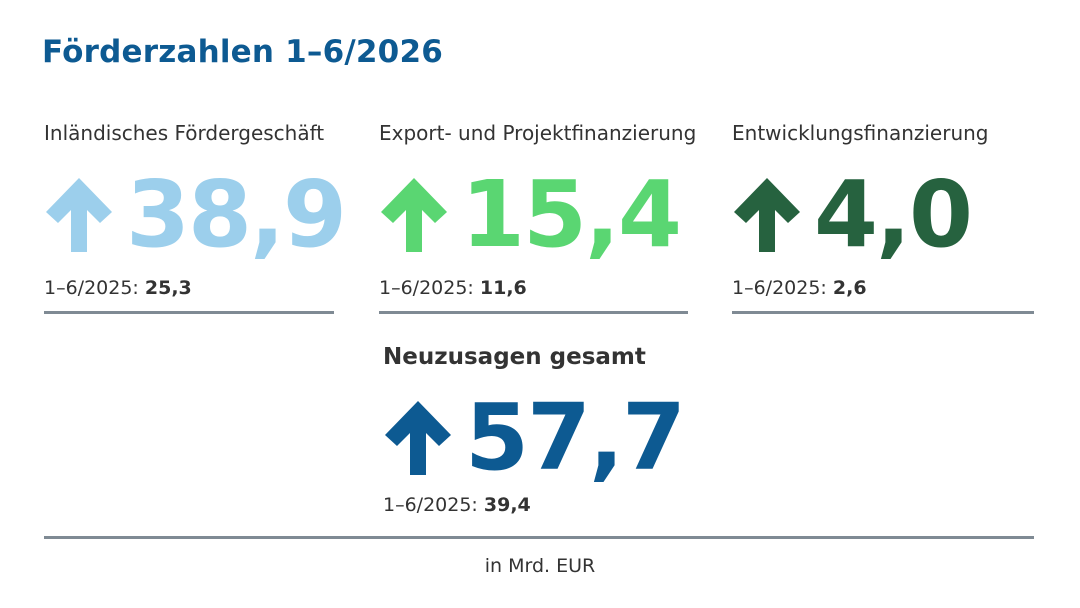 The height and width of the screenshot is (608, 1080). I want to click on chart-title: Förderzahlen 1–6/2026, so click(242, 52).